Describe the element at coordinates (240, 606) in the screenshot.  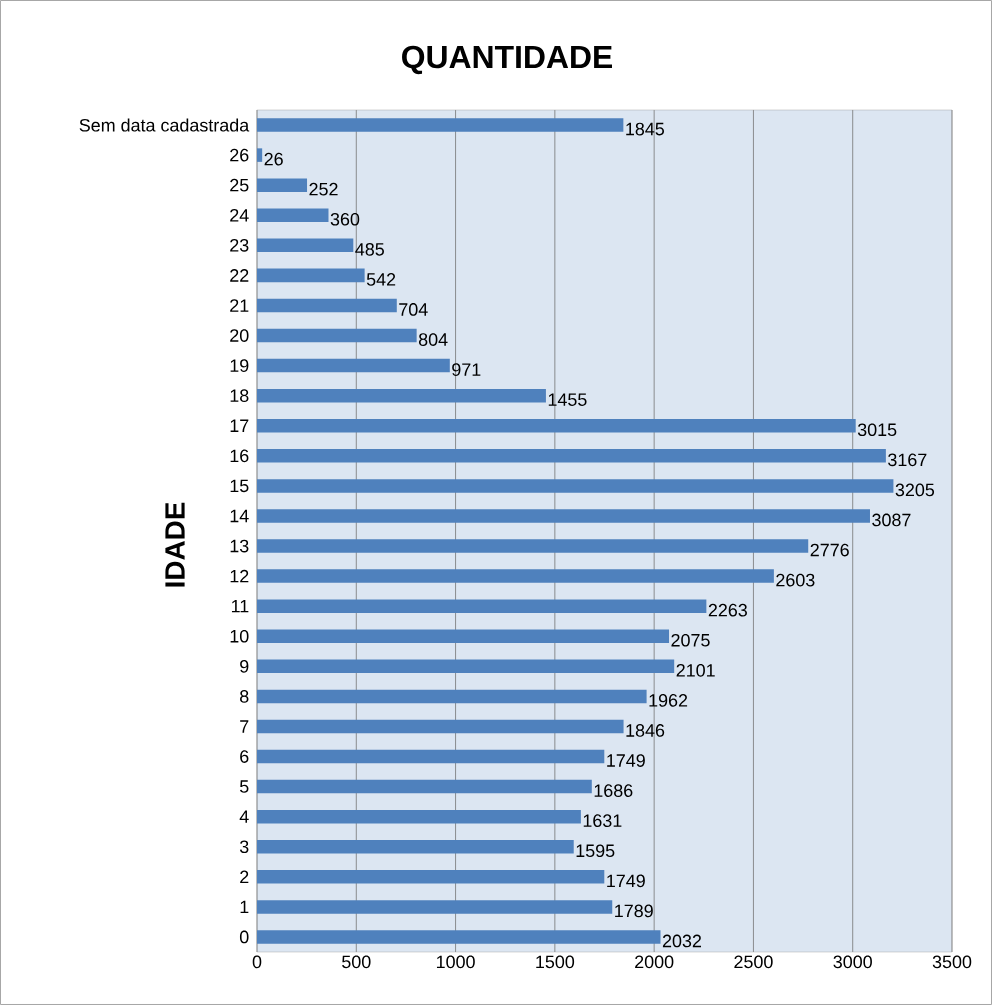
I see `y-tick-label: 11` at that location.